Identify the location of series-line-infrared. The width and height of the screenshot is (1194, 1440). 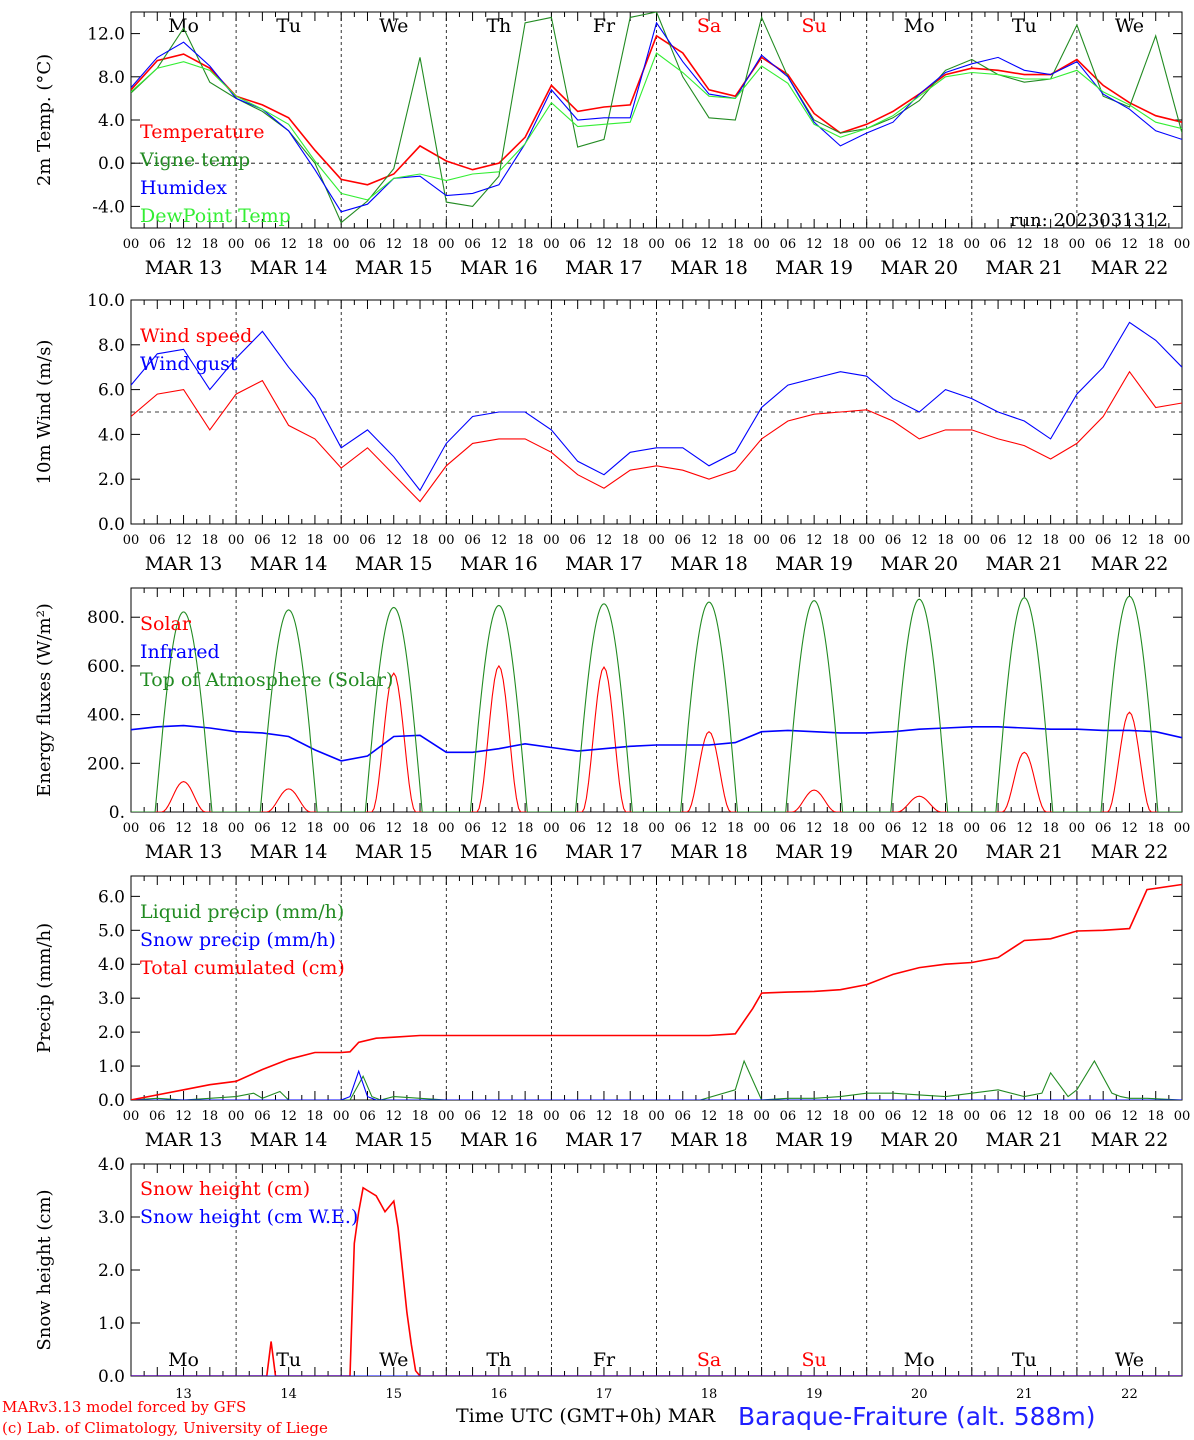
(656, 743).